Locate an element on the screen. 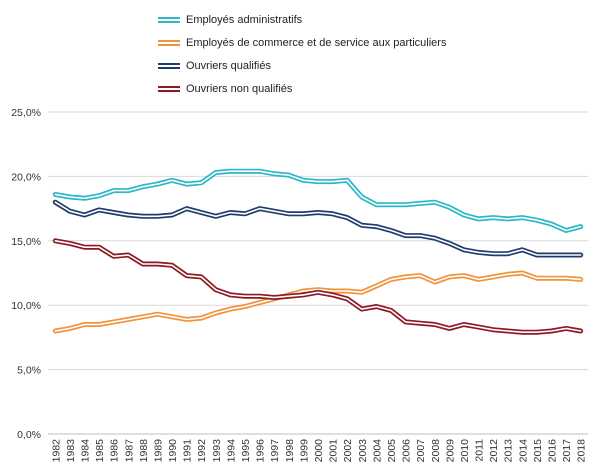 The width and height of the screenshot is (599, 471). legend-label: Ouvriers non qualifiés is located at coordinates (239, 88).